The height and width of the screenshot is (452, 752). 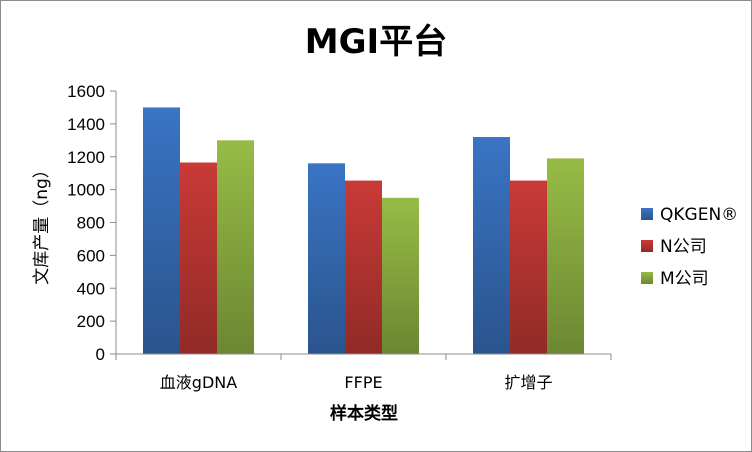 I want to click on chart-title: MGI平台, so click(x=376, y=42).